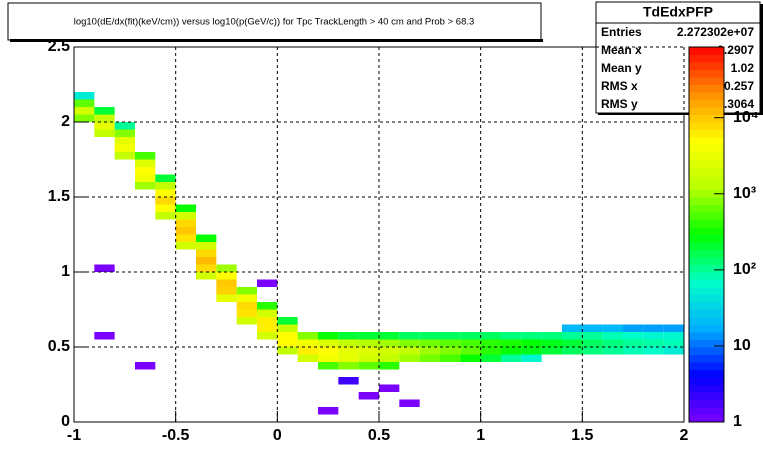 Image resolution: width=763 pixels, height=469 pixels. Describe the element at coordinates (715, 32) in the screenshot. I see `stats-value: 2.272302e+07` at that location.